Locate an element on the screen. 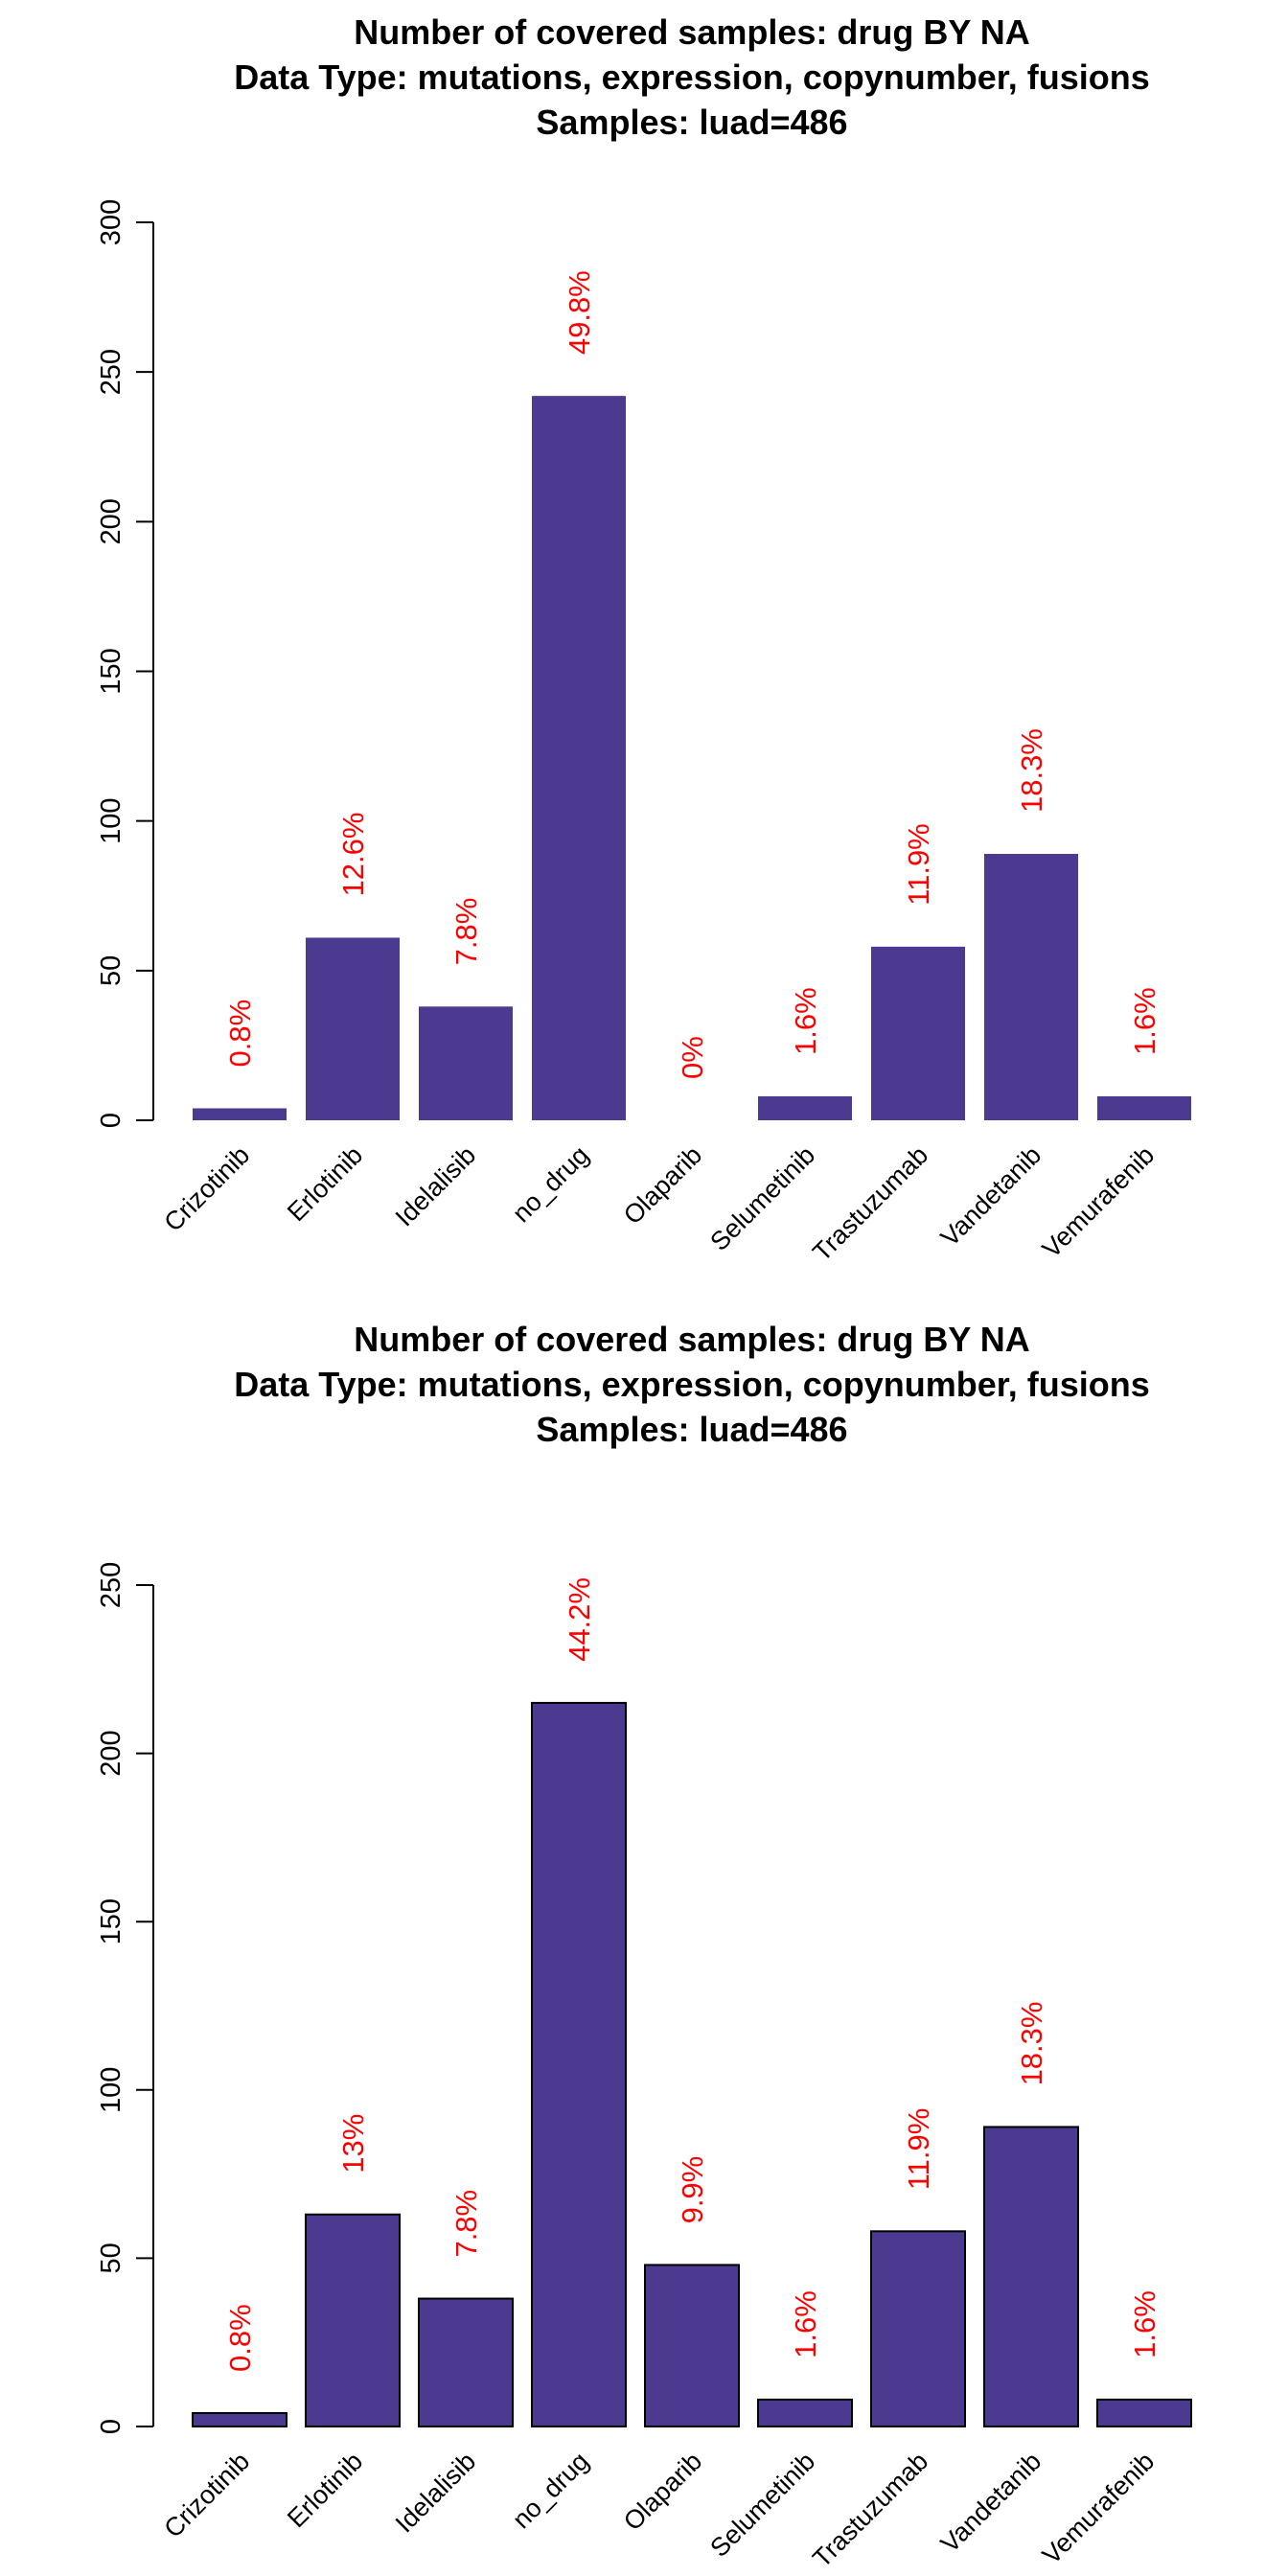  data-label-erlotinib: 12.6% is located at coordinates (353, 855).